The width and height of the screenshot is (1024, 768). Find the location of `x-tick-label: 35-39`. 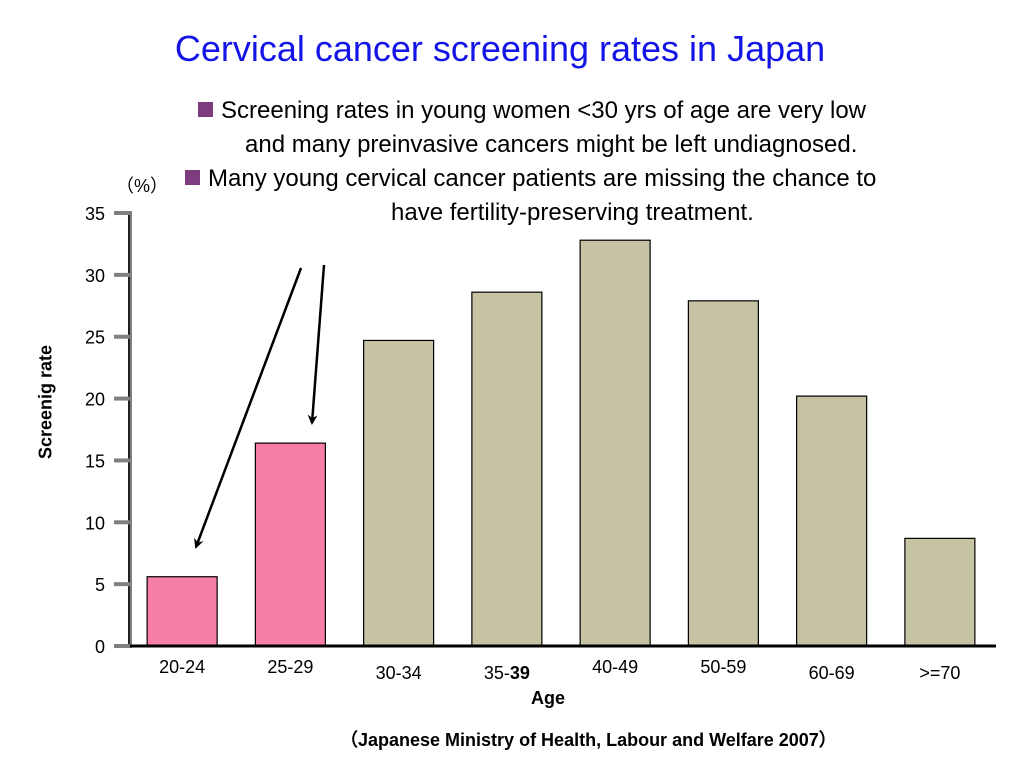

x-tick-label: 35-39 is located at coordinates (507, 673).